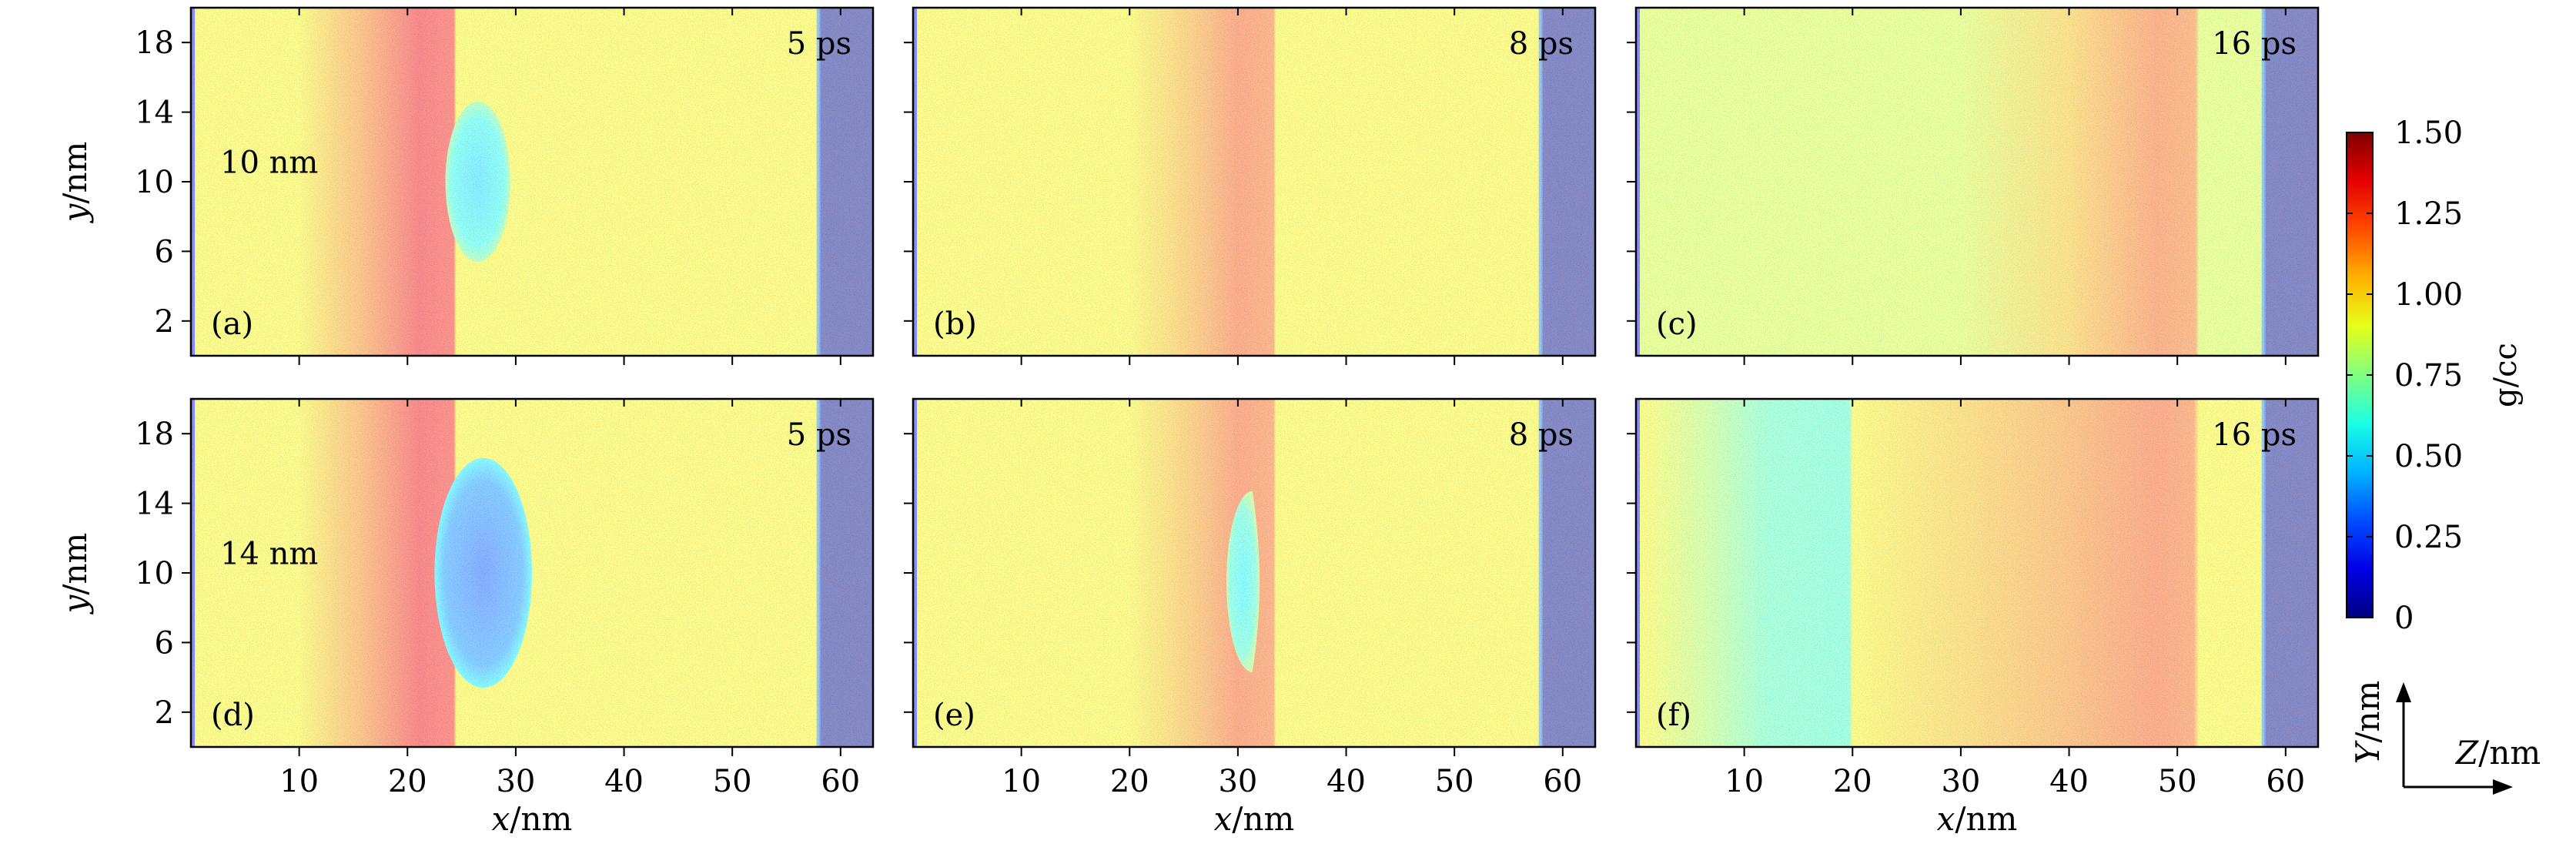 This screenshot has height=864, width=2576. Describe the element at coordinates (2429, 537) in the screenshot. I see `colorbar-tick-label: 0.25` at that location.